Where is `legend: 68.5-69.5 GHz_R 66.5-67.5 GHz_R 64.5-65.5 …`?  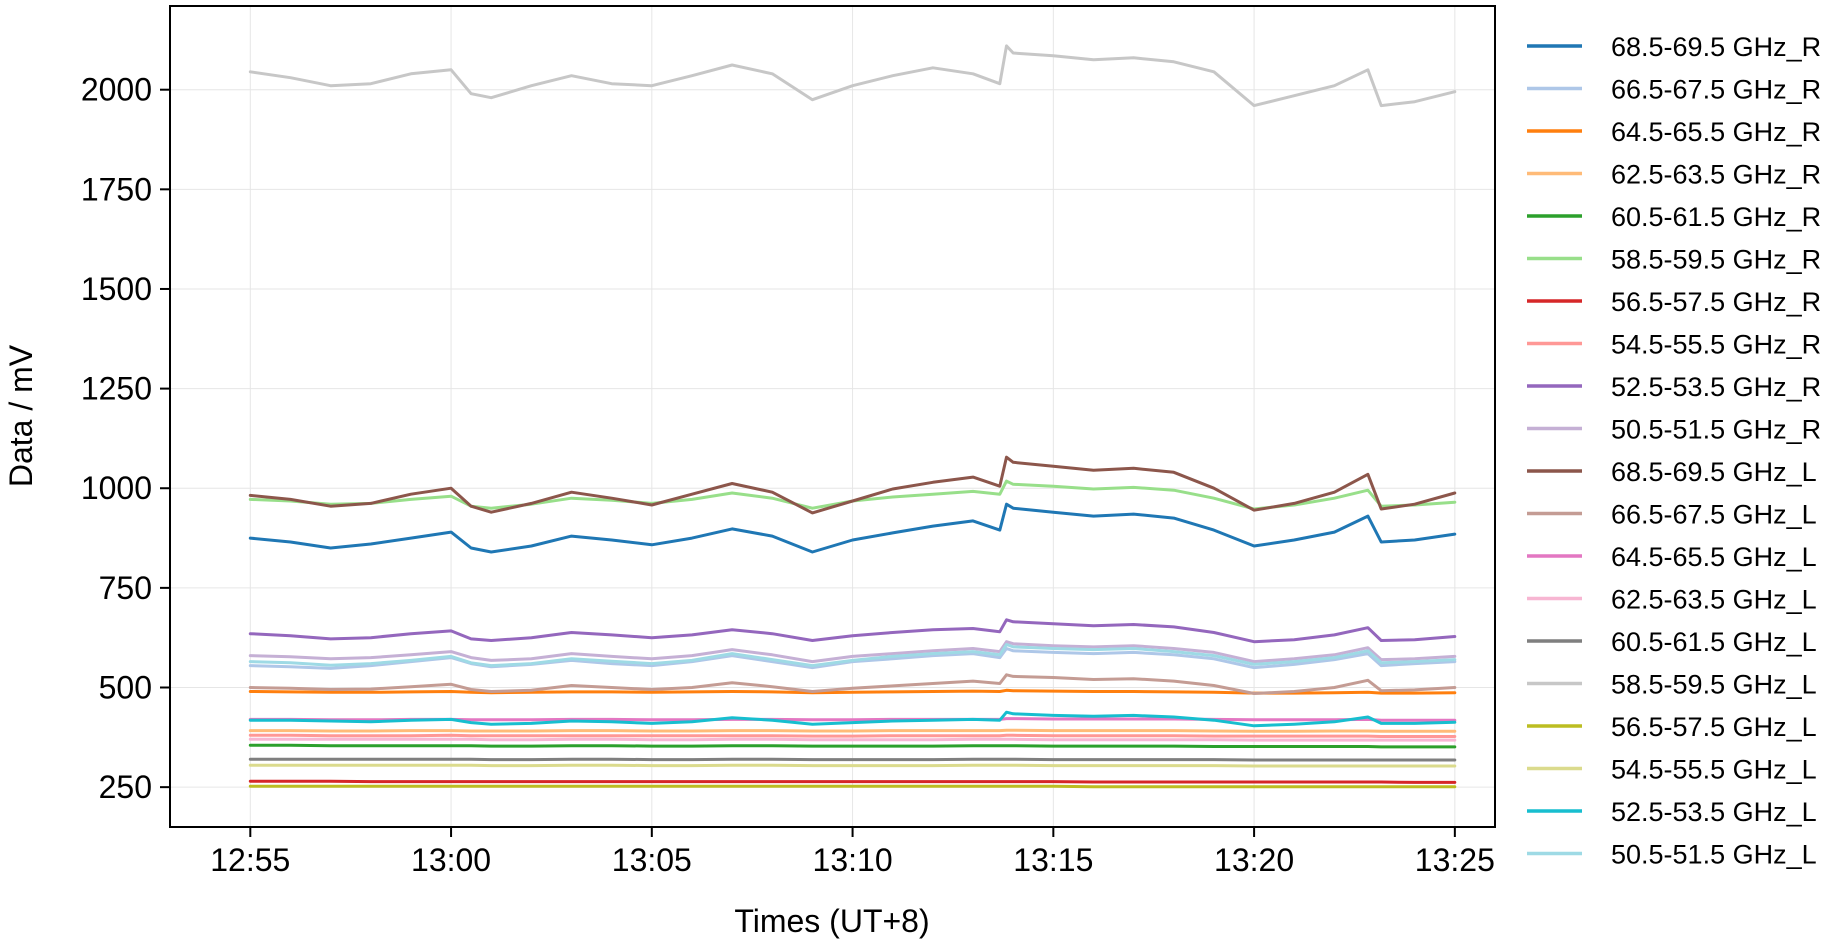 legend: 68.5-69.5 GHz_R 66.5-67.5 GHz_R 64.5-65.5 … is located at coordinates (1674, 451).